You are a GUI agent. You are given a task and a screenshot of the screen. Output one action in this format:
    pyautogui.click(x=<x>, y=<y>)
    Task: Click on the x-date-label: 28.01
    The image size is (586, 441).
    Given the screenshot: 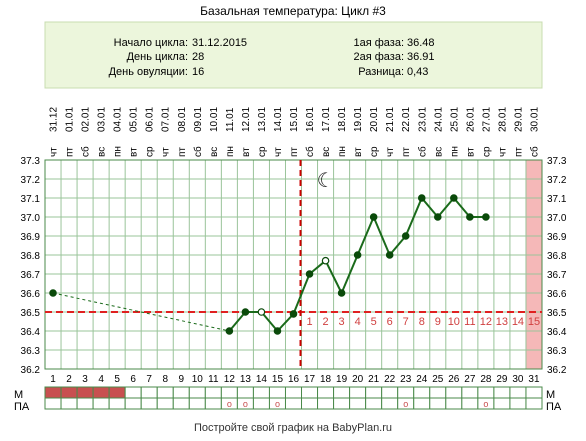 What is the action you would take?
    pyautogui.click(x=502, y=119)
    